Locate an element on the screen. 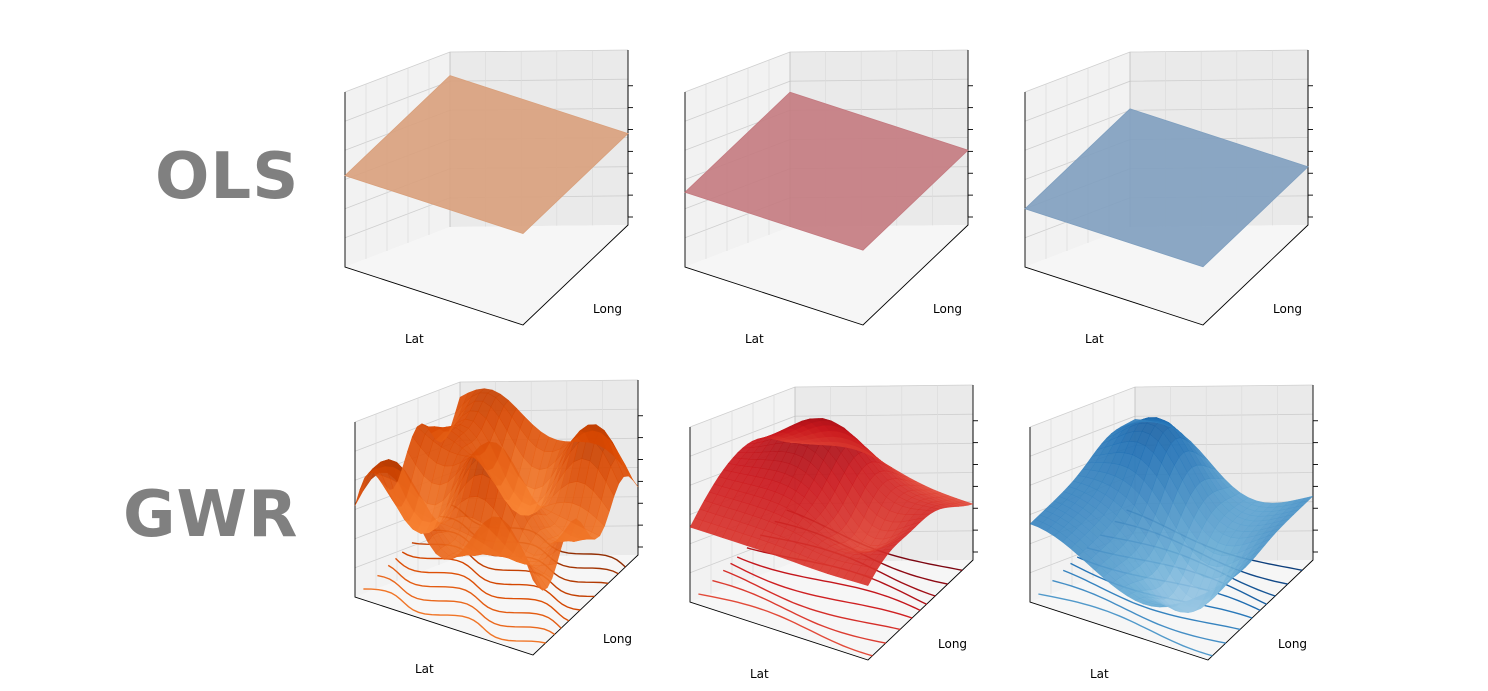 This screenshot has width=1488, height=691. surface-plot-ols-3: Lat Long is located at coordinates (1168, 197).